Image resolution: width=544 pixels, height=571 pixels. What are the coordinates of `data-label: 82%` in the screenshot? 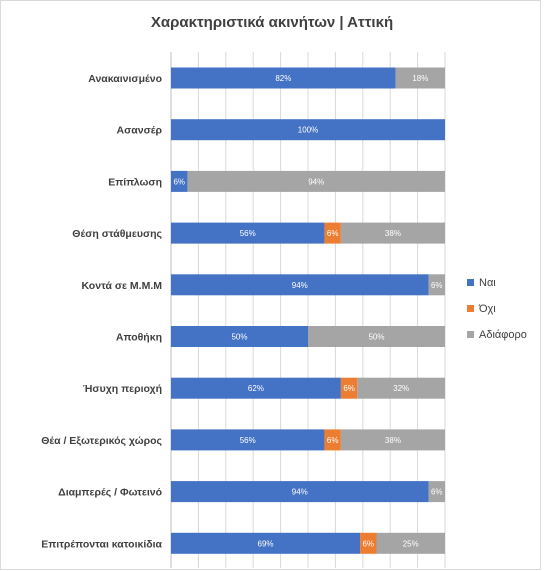 It's located at (283, 78).